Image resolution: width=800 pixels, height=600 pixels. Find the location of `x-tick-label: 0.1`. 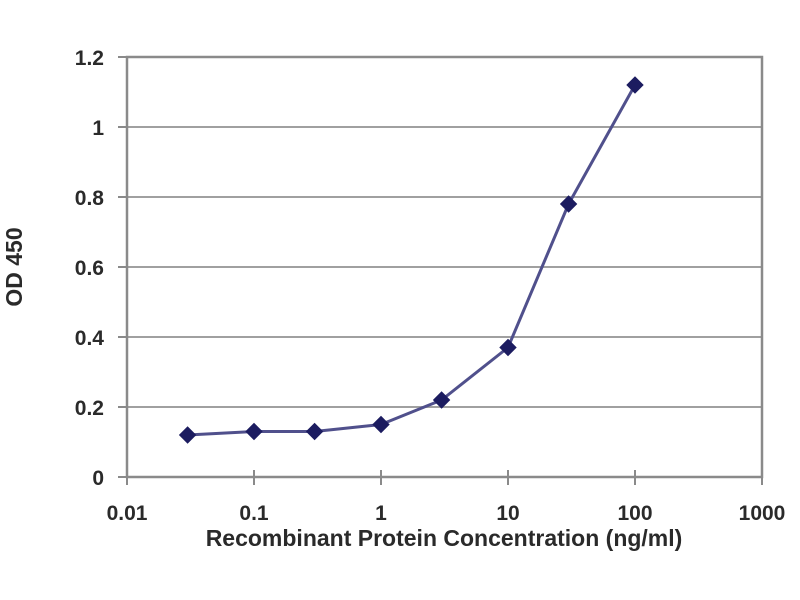

x-tick-label: 0.1 is located at coordinates (254, 513).